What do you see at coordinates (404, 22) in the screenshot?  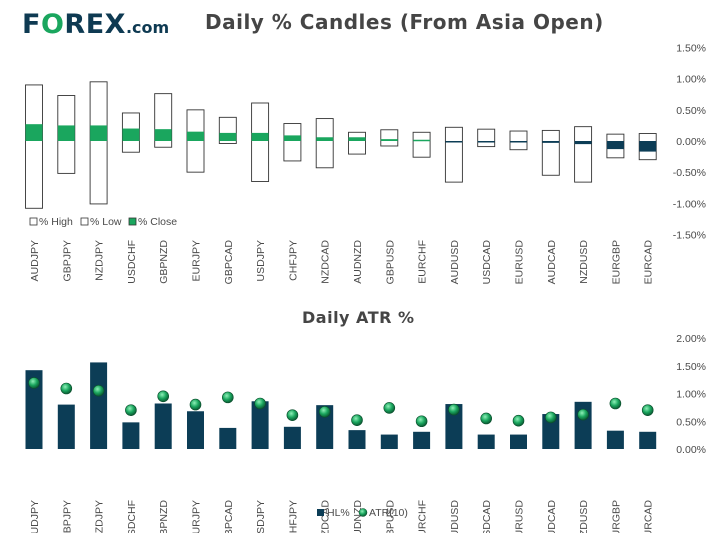 I see `candles-chart-title: Daily % Candles (From Asia Open)` at bounding box center [404, 22].